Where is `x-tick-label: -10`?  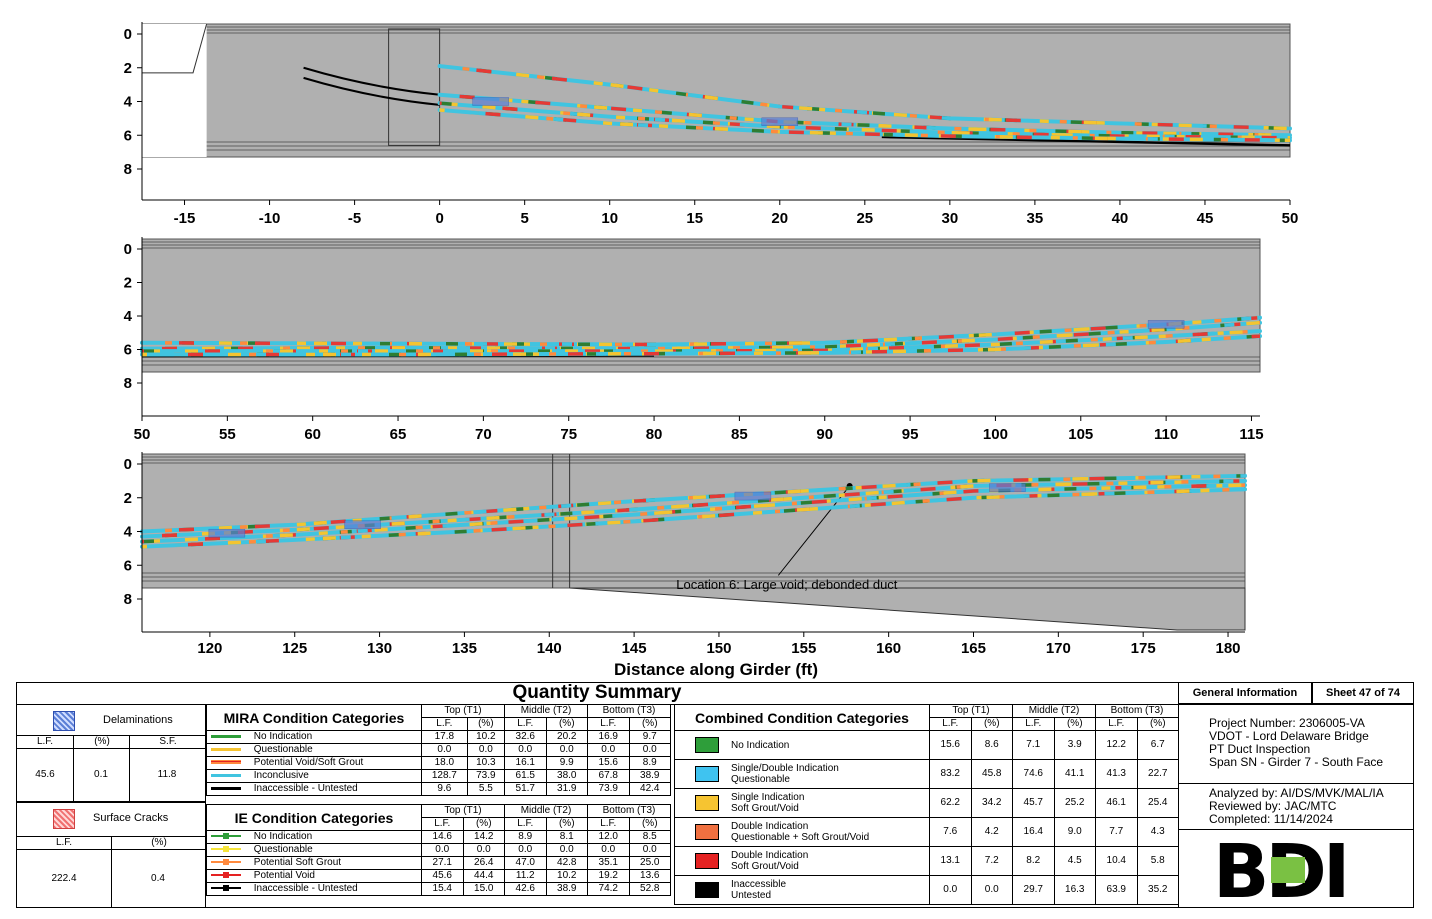
x-tick-label: -10 is located at coordinates (270, 218).